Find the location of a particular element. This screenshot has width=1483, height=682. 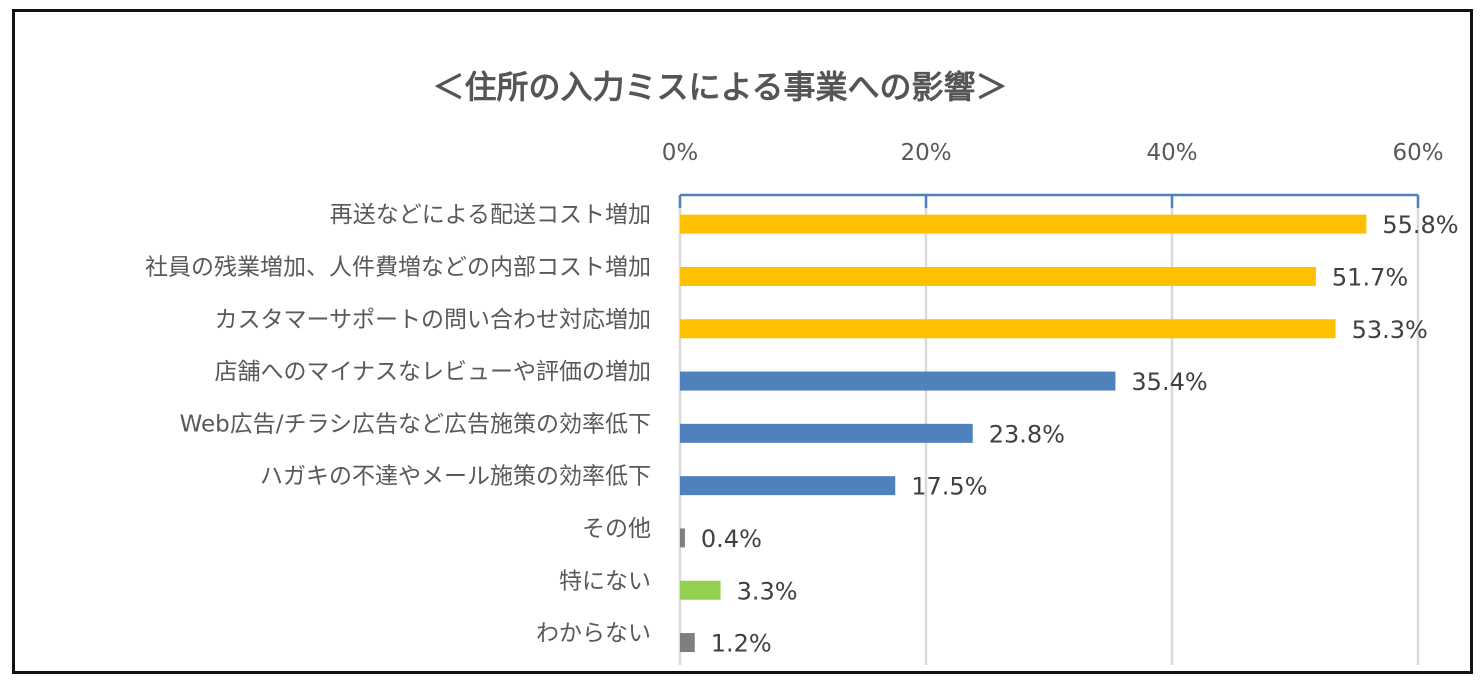

category-label: その他 is located at coordinates (616, 529).